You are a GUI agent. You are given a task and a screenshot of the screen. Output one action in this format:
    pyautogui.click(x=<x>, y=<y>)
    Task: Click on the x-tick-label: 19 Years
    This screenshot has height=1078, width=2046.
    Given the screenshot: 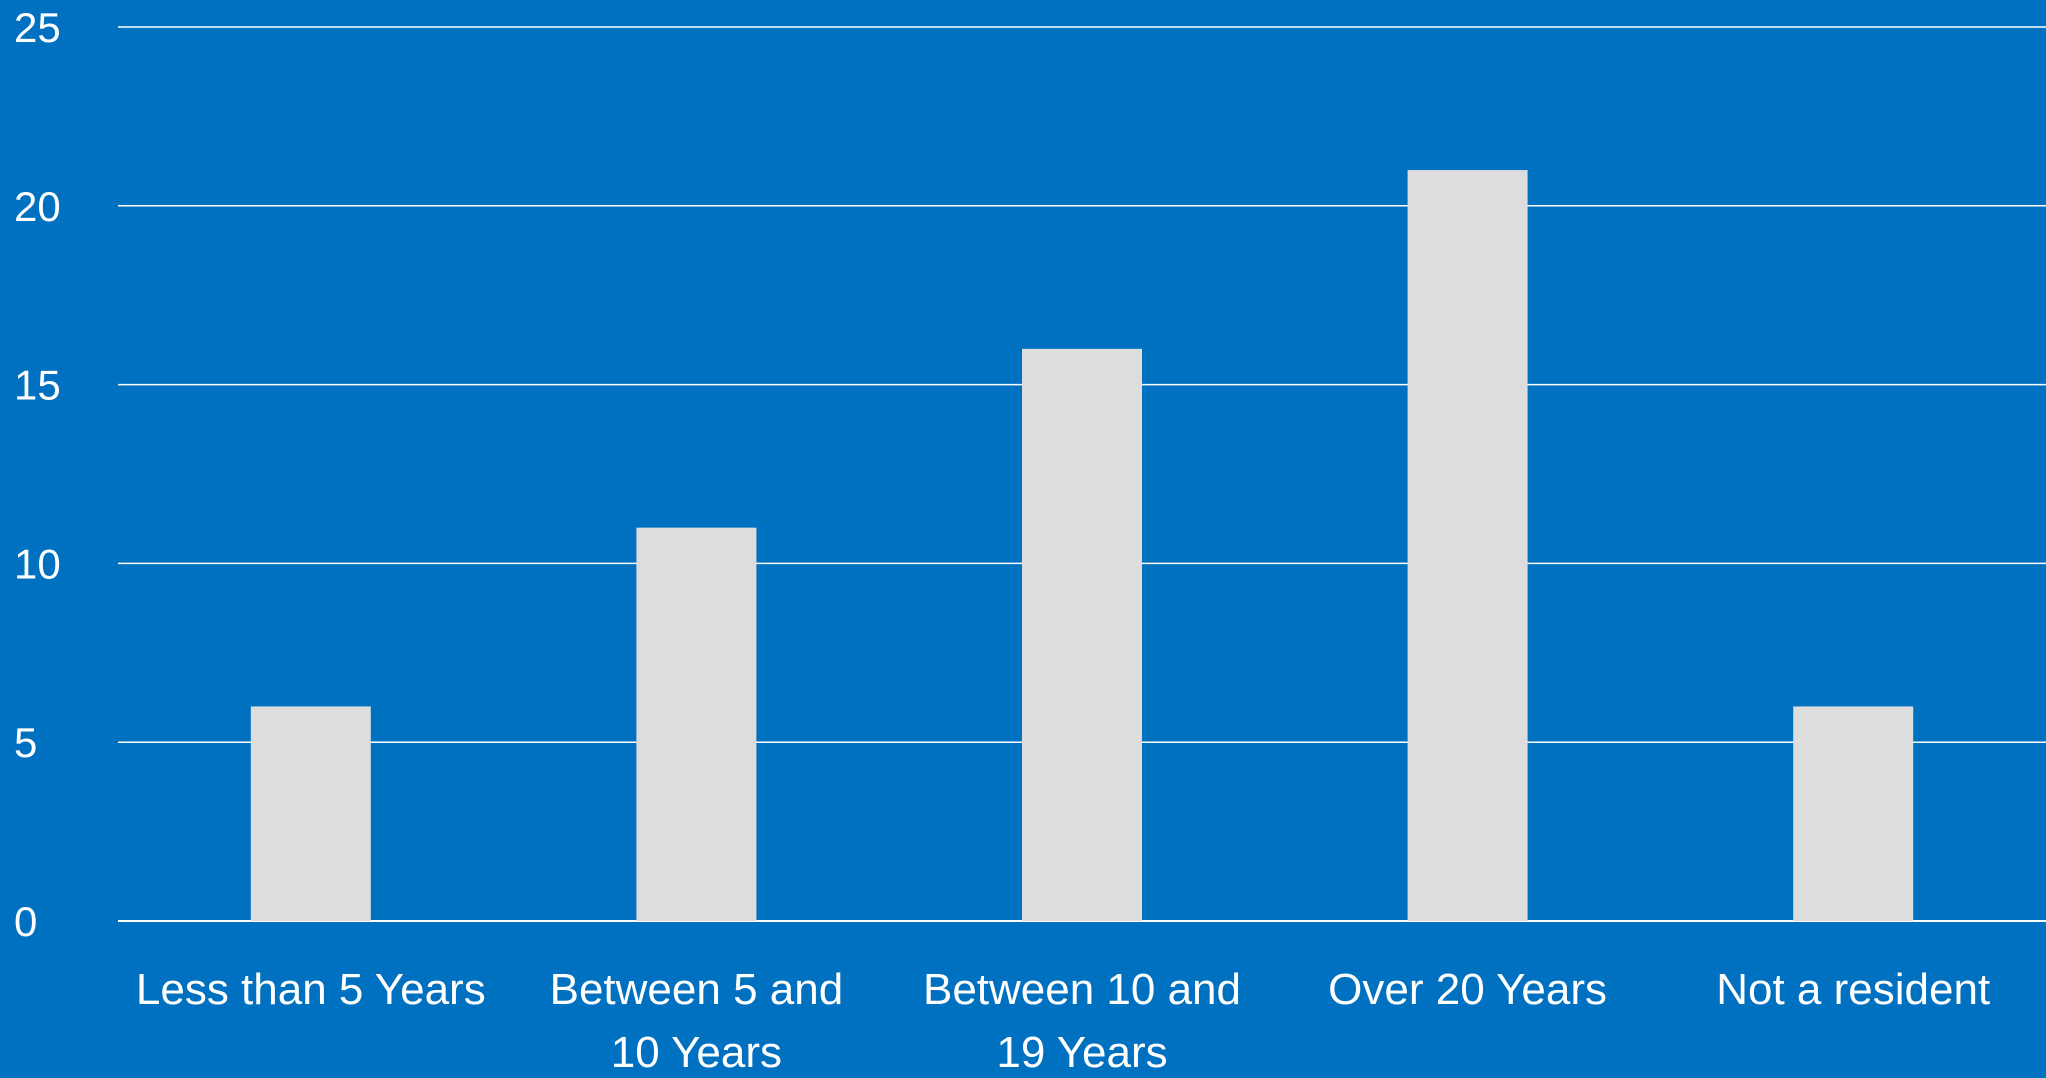 What is the action you would take?
    pyautogui.click(x=1081, y=1052)
    